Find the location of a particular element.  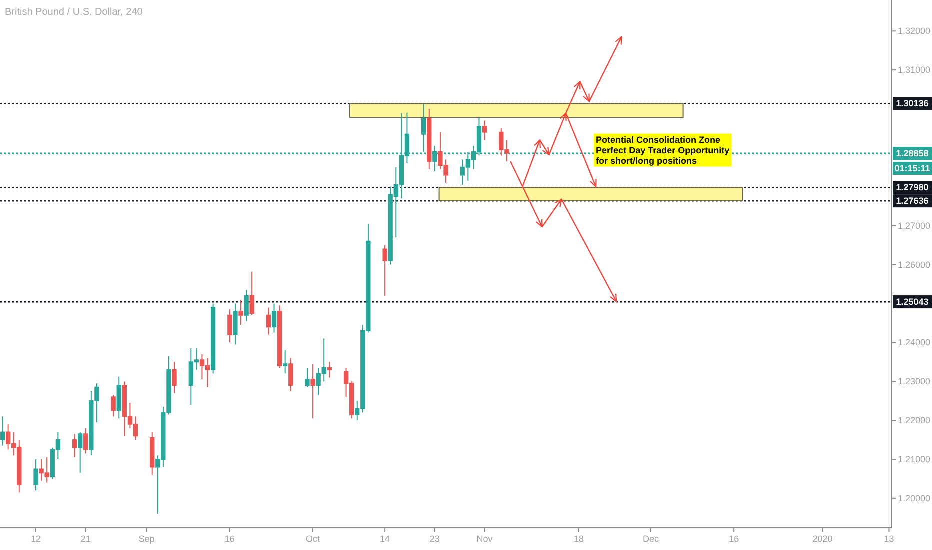

text: British Pound / U.S. Dollar, 240 is located at coordinates (74, 12).